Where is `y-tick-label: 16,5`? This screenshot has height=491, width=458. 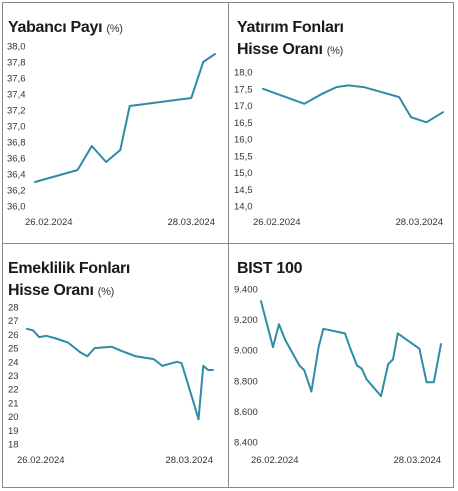 y-tick-label: 16,5 is located at coordinates (243, 123).